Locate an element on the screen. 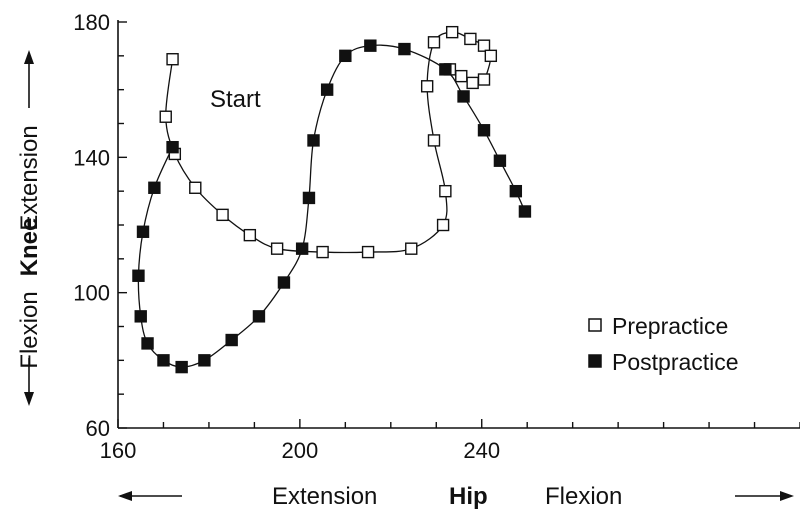  x-axis-right-label: Flexion is located at coordinates (583, 496).